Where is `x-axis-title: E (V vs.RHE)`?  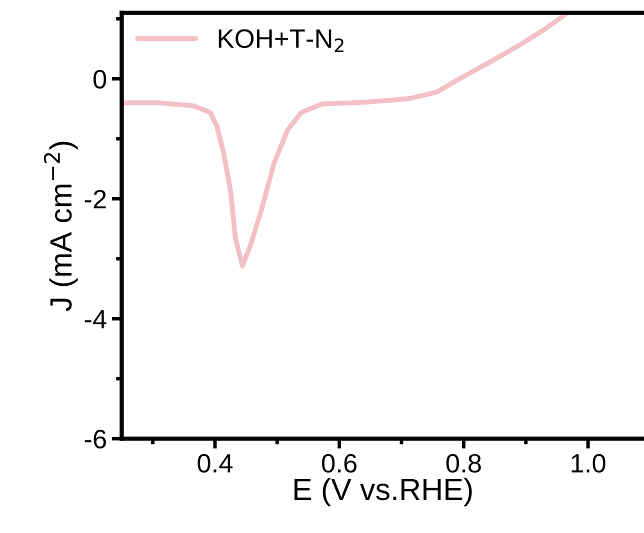 x-axis-title: E (V vs.RHE) is located at coordinates (383, 492).